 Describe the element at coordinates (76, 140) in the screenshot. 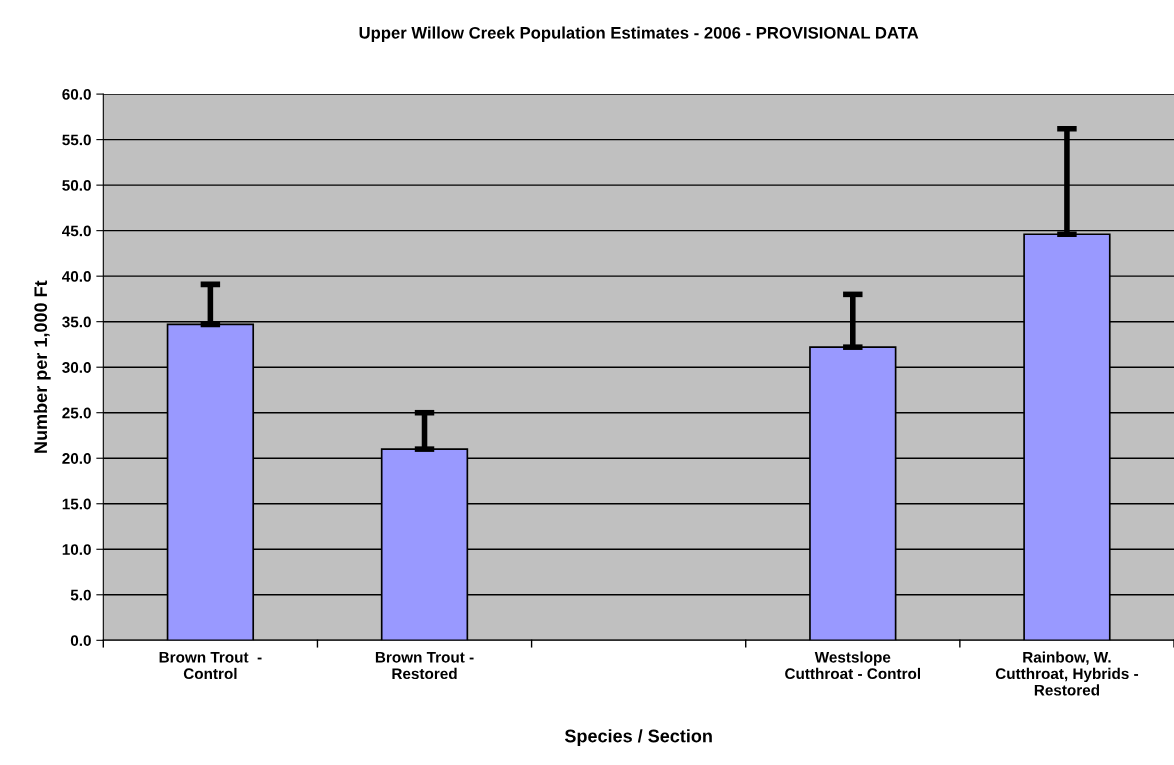

I see `y-tick-label: 55.0` at that location.